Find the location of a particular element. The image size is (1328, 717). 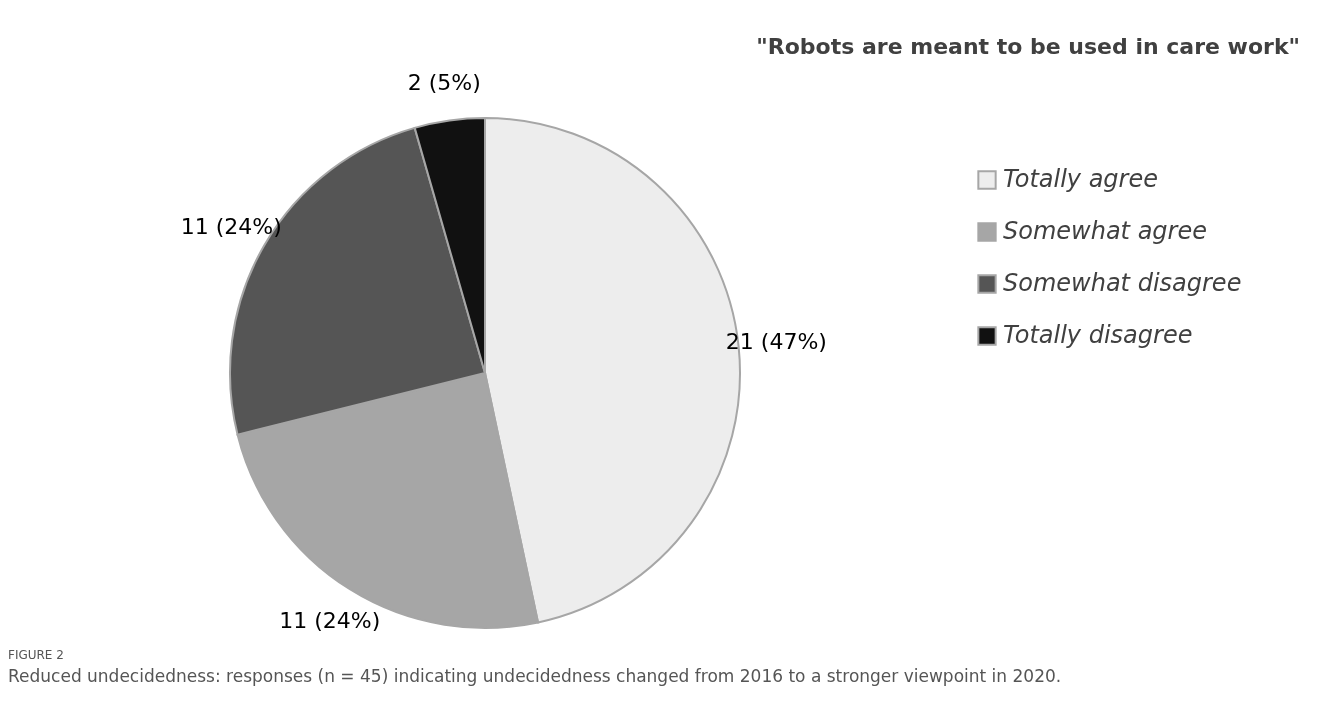

legend-label: Totally disagree is located at coordinates (1098, 335).